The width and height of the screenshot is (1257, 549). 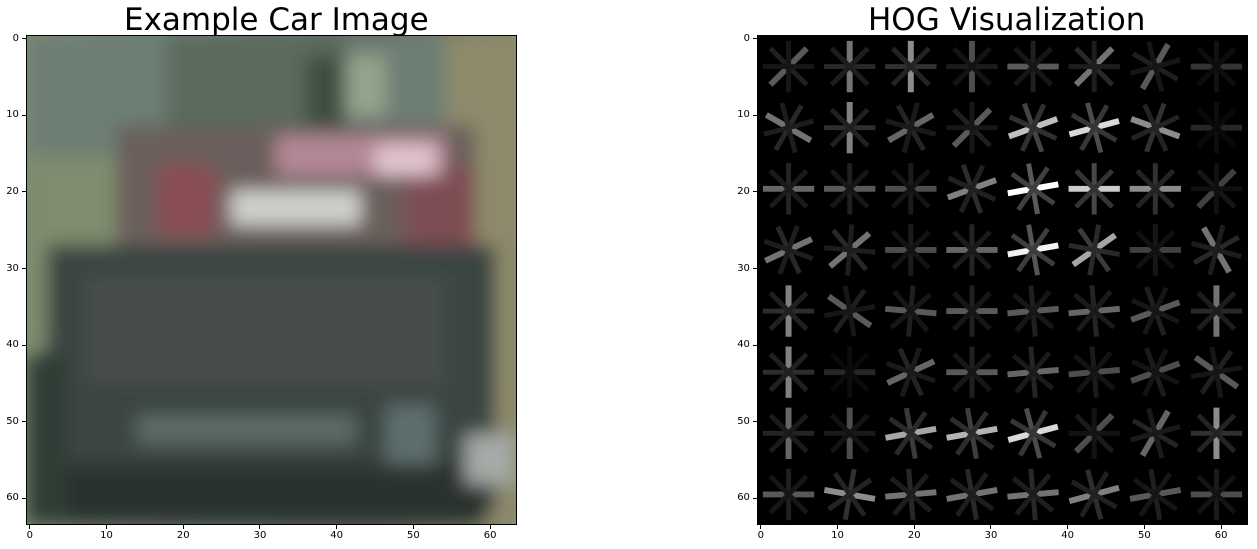 What do you see at coordinates (276, 20) in the screenshot?
I see `car-image-title: Example Car Image` at bounding box center [276, 20].